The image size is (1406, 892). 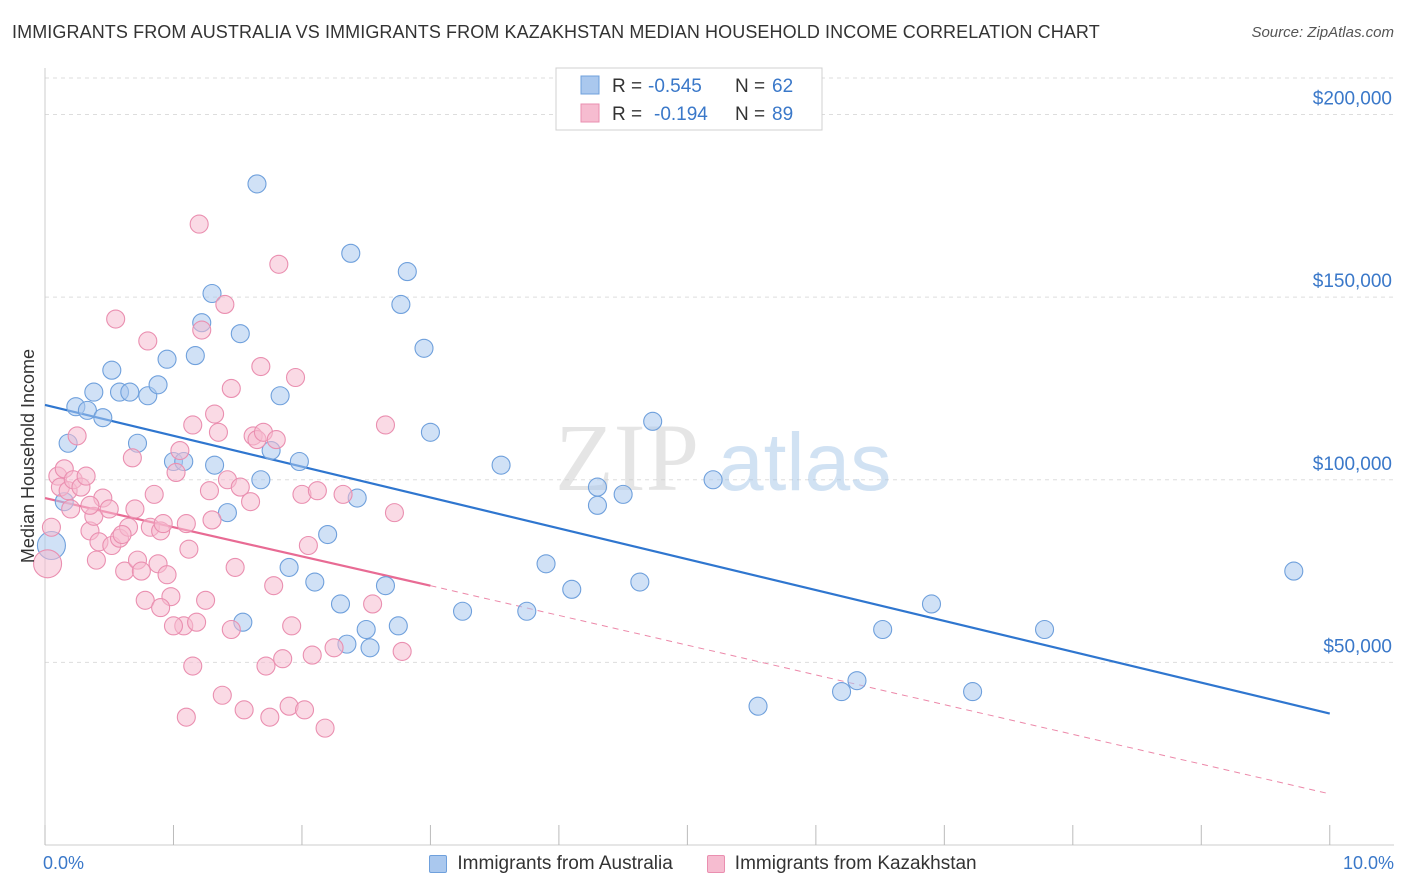 What do you see at coordinates (675, 86) in the screenshot?
I see `legend-r-value-australia: -0.545` at bounding box center [675, 86].